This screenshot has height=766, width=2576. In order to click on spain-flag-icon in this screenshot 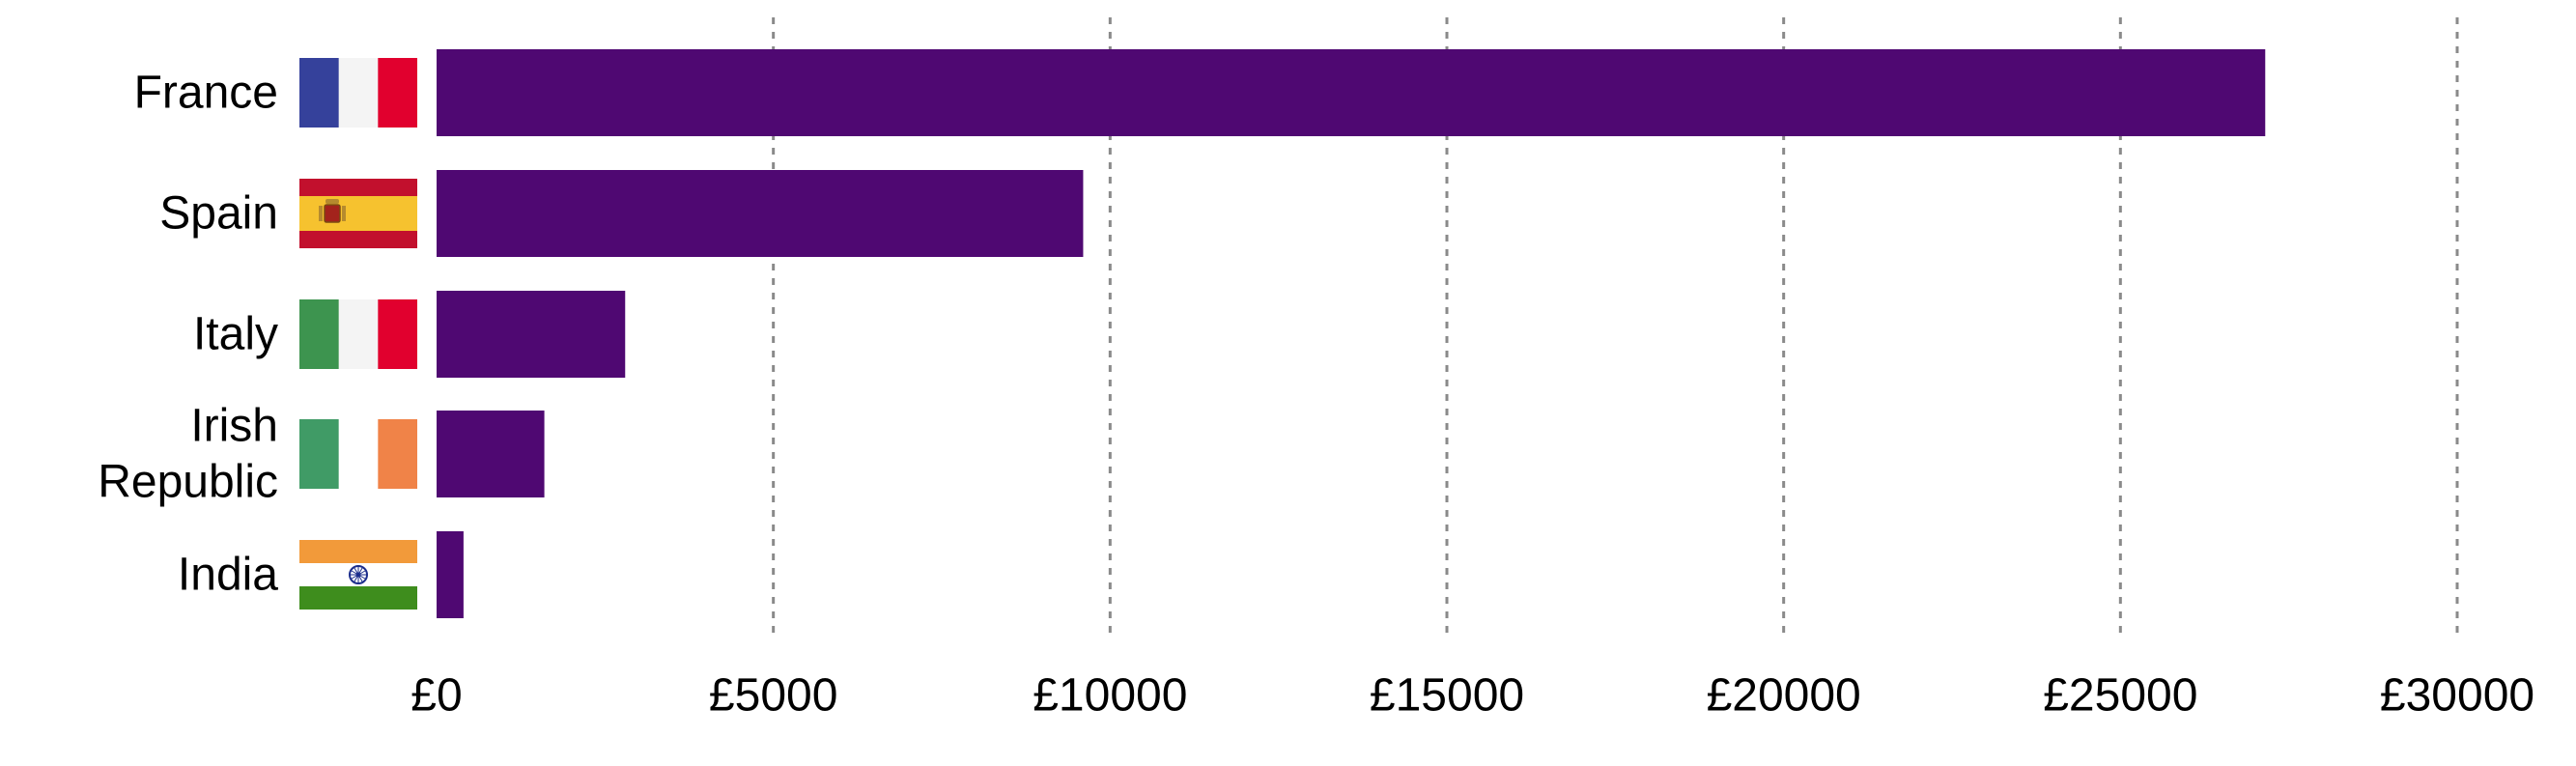, I will do `click(358, 213)`.